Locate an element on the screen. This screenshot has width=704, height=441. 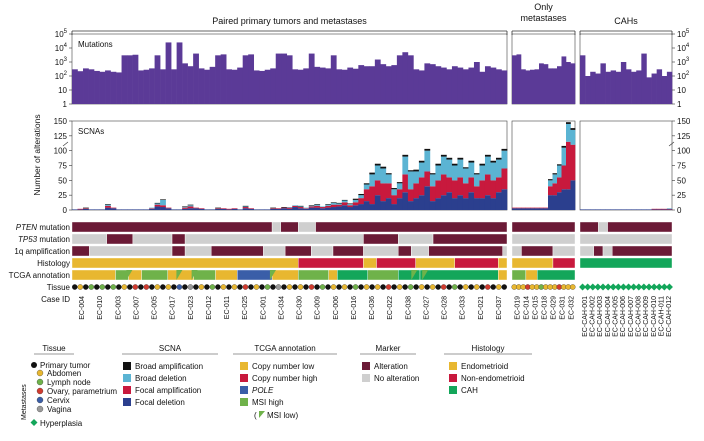
msi-low-marker is located at coordinates (272, 275).